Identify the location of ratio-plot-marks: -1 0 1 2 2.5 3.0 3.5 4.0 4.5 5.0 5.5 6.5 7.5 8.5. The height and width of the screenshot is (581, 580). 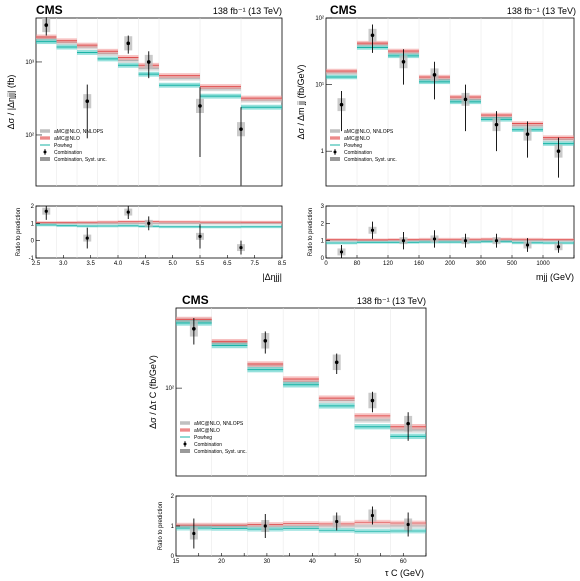
(158, 235).